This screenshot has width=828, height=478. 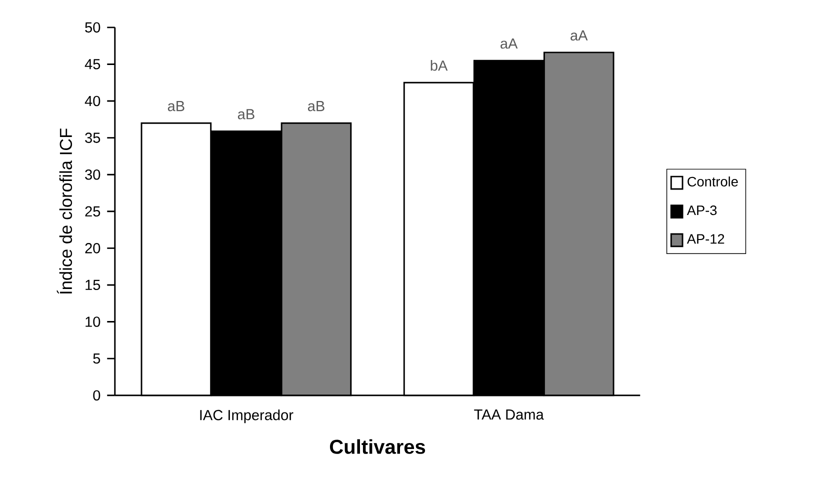 What do you see at coordinates (93, 321) in the screenshot?
I see `y-tick-label: 10` at bounding box center [93, 321].